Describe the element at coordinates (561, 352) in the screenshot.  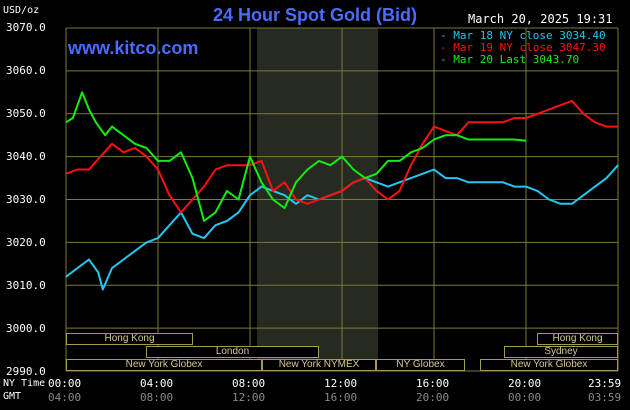
I see `session-sydney: Sydney` at that location.